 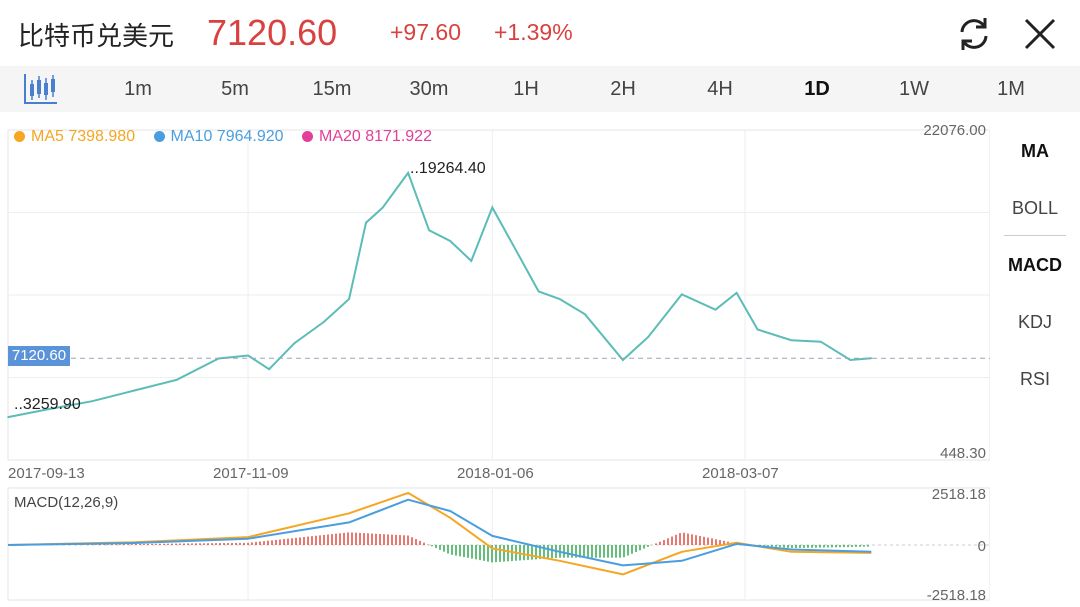 I want to click on pair-title: 比特币兑美元, so click(x=96, y=36).